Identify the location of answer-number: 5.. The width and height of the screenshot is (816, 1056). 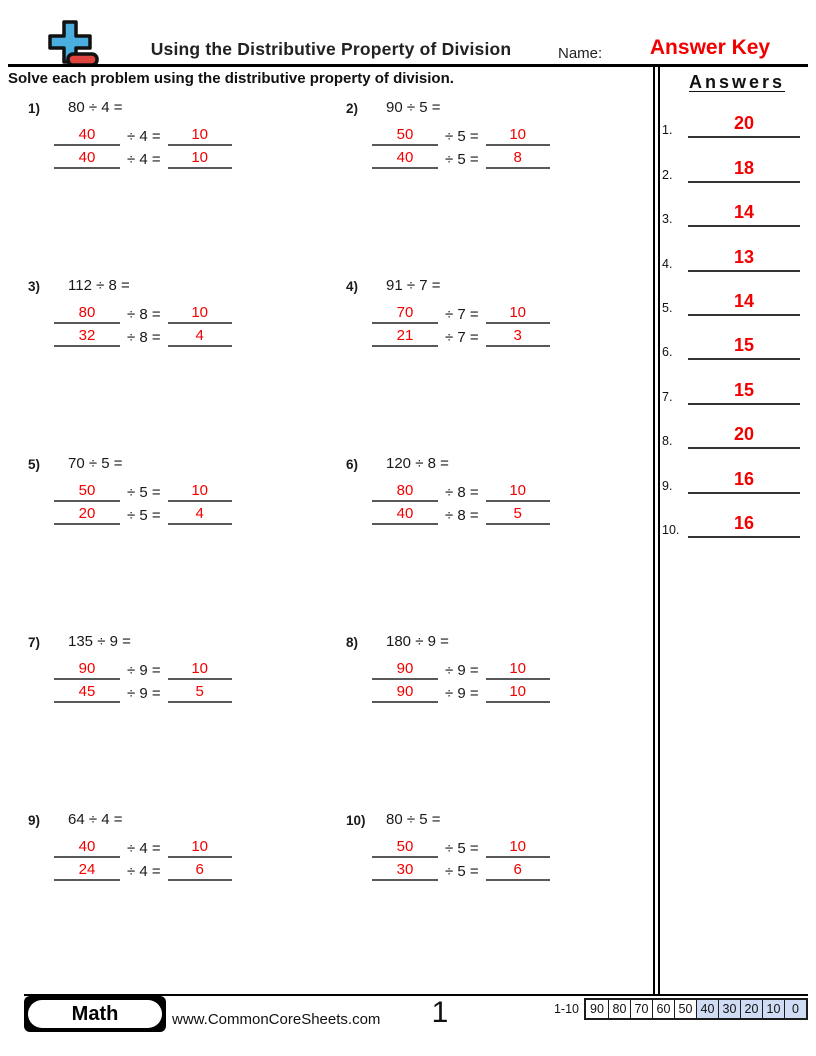
(667, 307).